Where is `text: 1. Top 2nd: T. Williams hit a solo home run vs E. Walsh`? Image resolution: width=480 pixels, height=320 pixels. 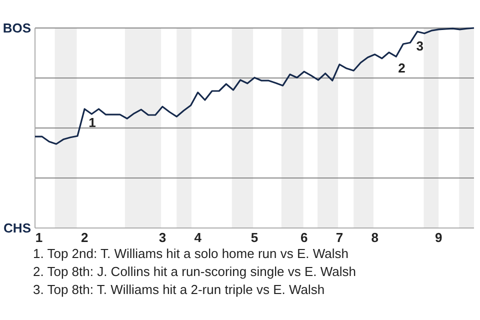 text: 1. Top 2nd: T. Williams hit a solo home run vs E. Walsh is located at coordinates (191, 253).